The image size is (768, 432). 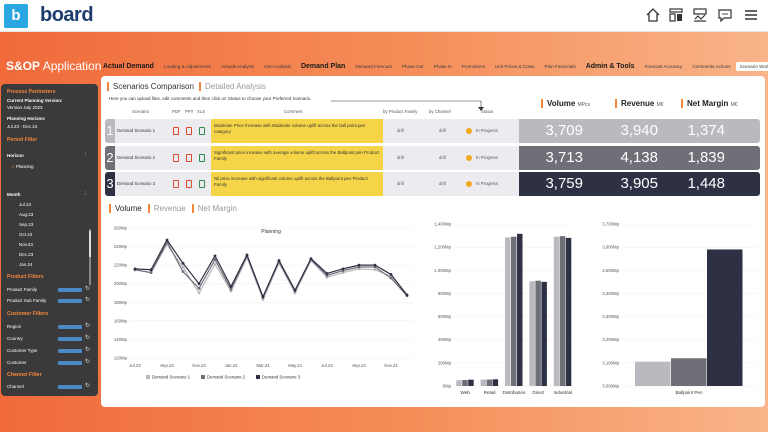 I want to click on country-selector, so click(x=70, y=339).